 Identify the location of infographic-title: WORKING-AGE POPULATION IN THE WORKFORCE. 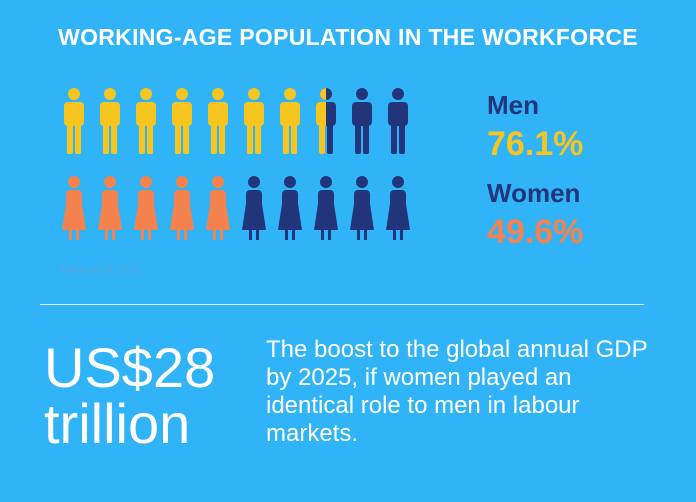
(348, 37).